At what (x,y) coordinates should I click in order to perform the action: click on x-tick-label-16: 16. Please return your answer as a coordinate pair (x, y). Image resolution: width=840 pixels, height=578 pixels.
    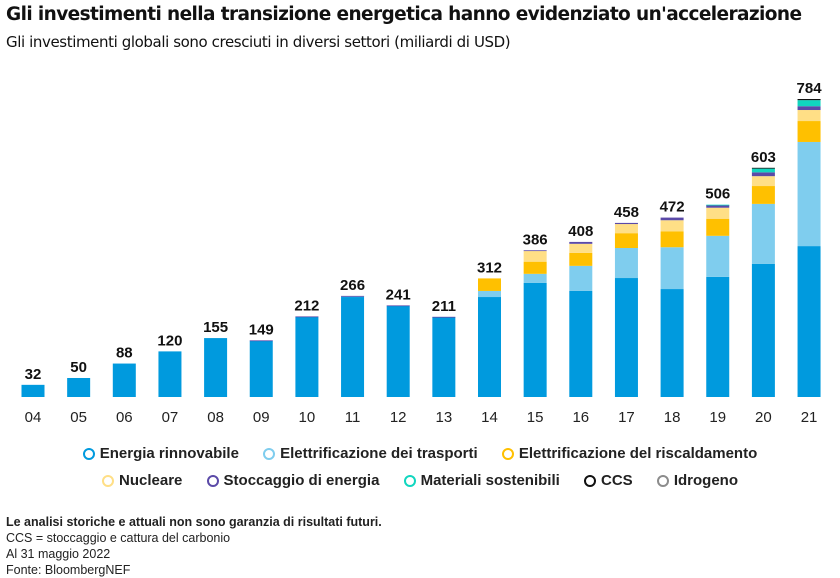
    Looking at the image, I should click on (580, 417).